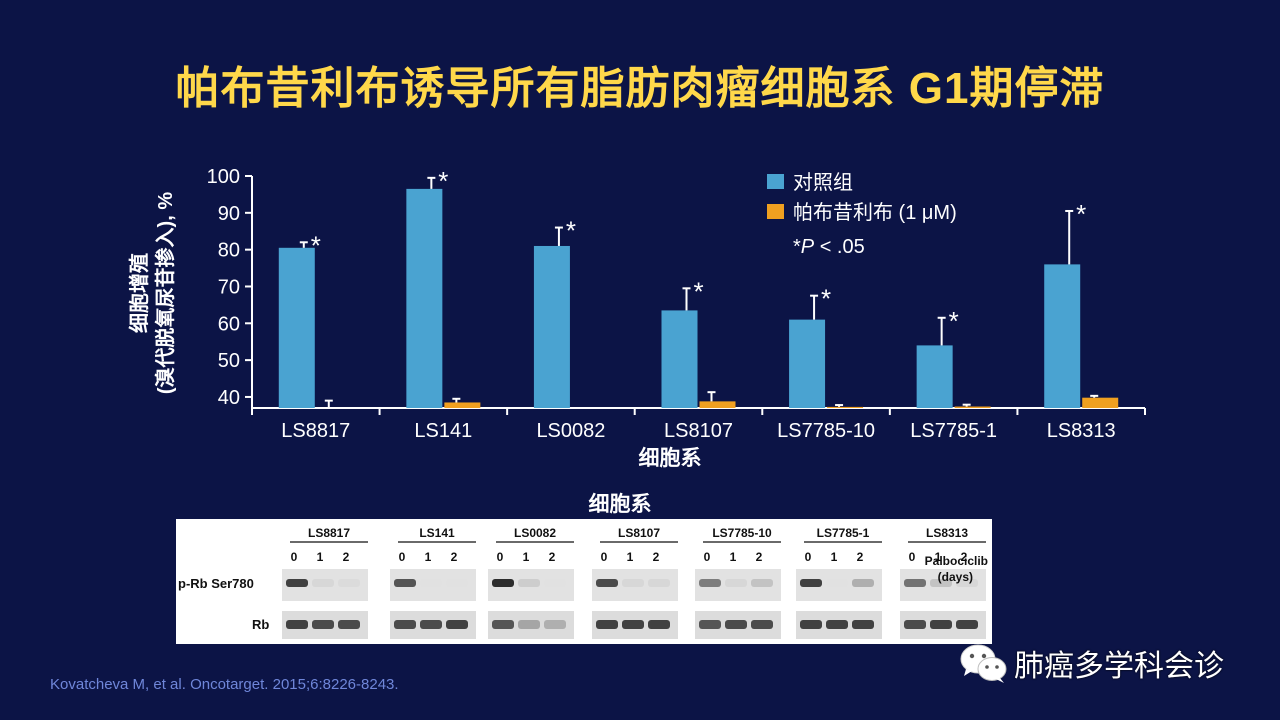 The image size is (1280, 720). What do you see at coordinates (315, 431) in the screenshot?
I see `x-tick-label-LS8817: LS8817` at bounding box center [315, 431].